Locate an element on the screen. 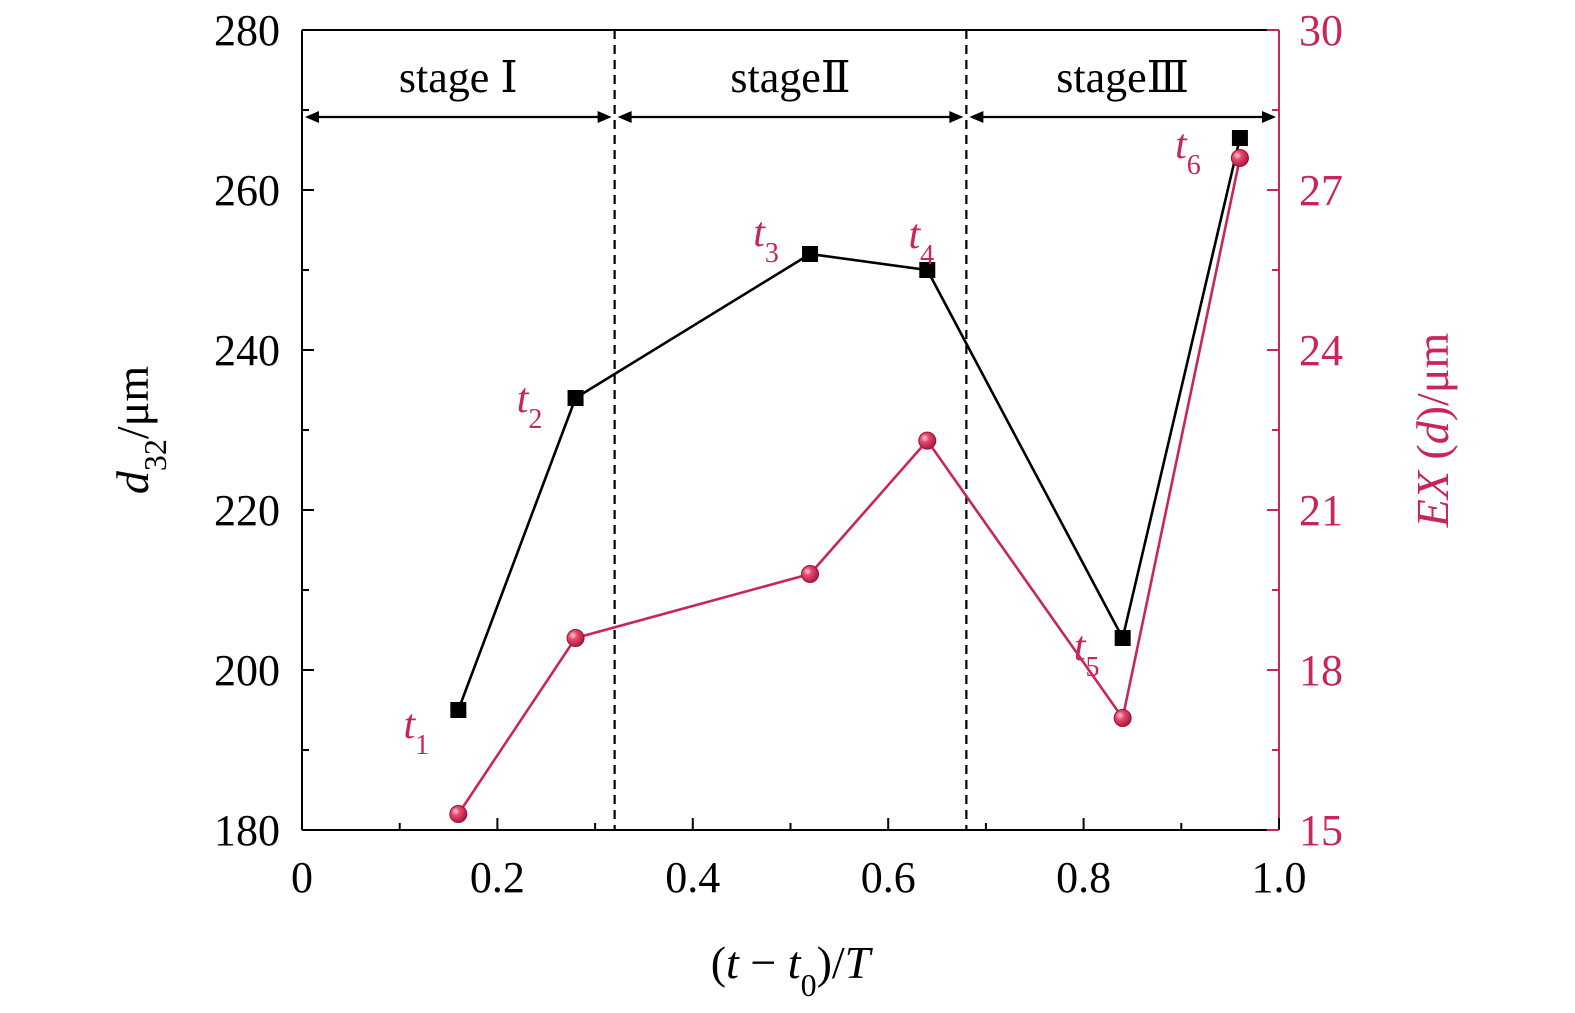 The width and height of the screenshot is (1575, 1013). y-left-tick-label: 280 is located at coordinates (247, 30).